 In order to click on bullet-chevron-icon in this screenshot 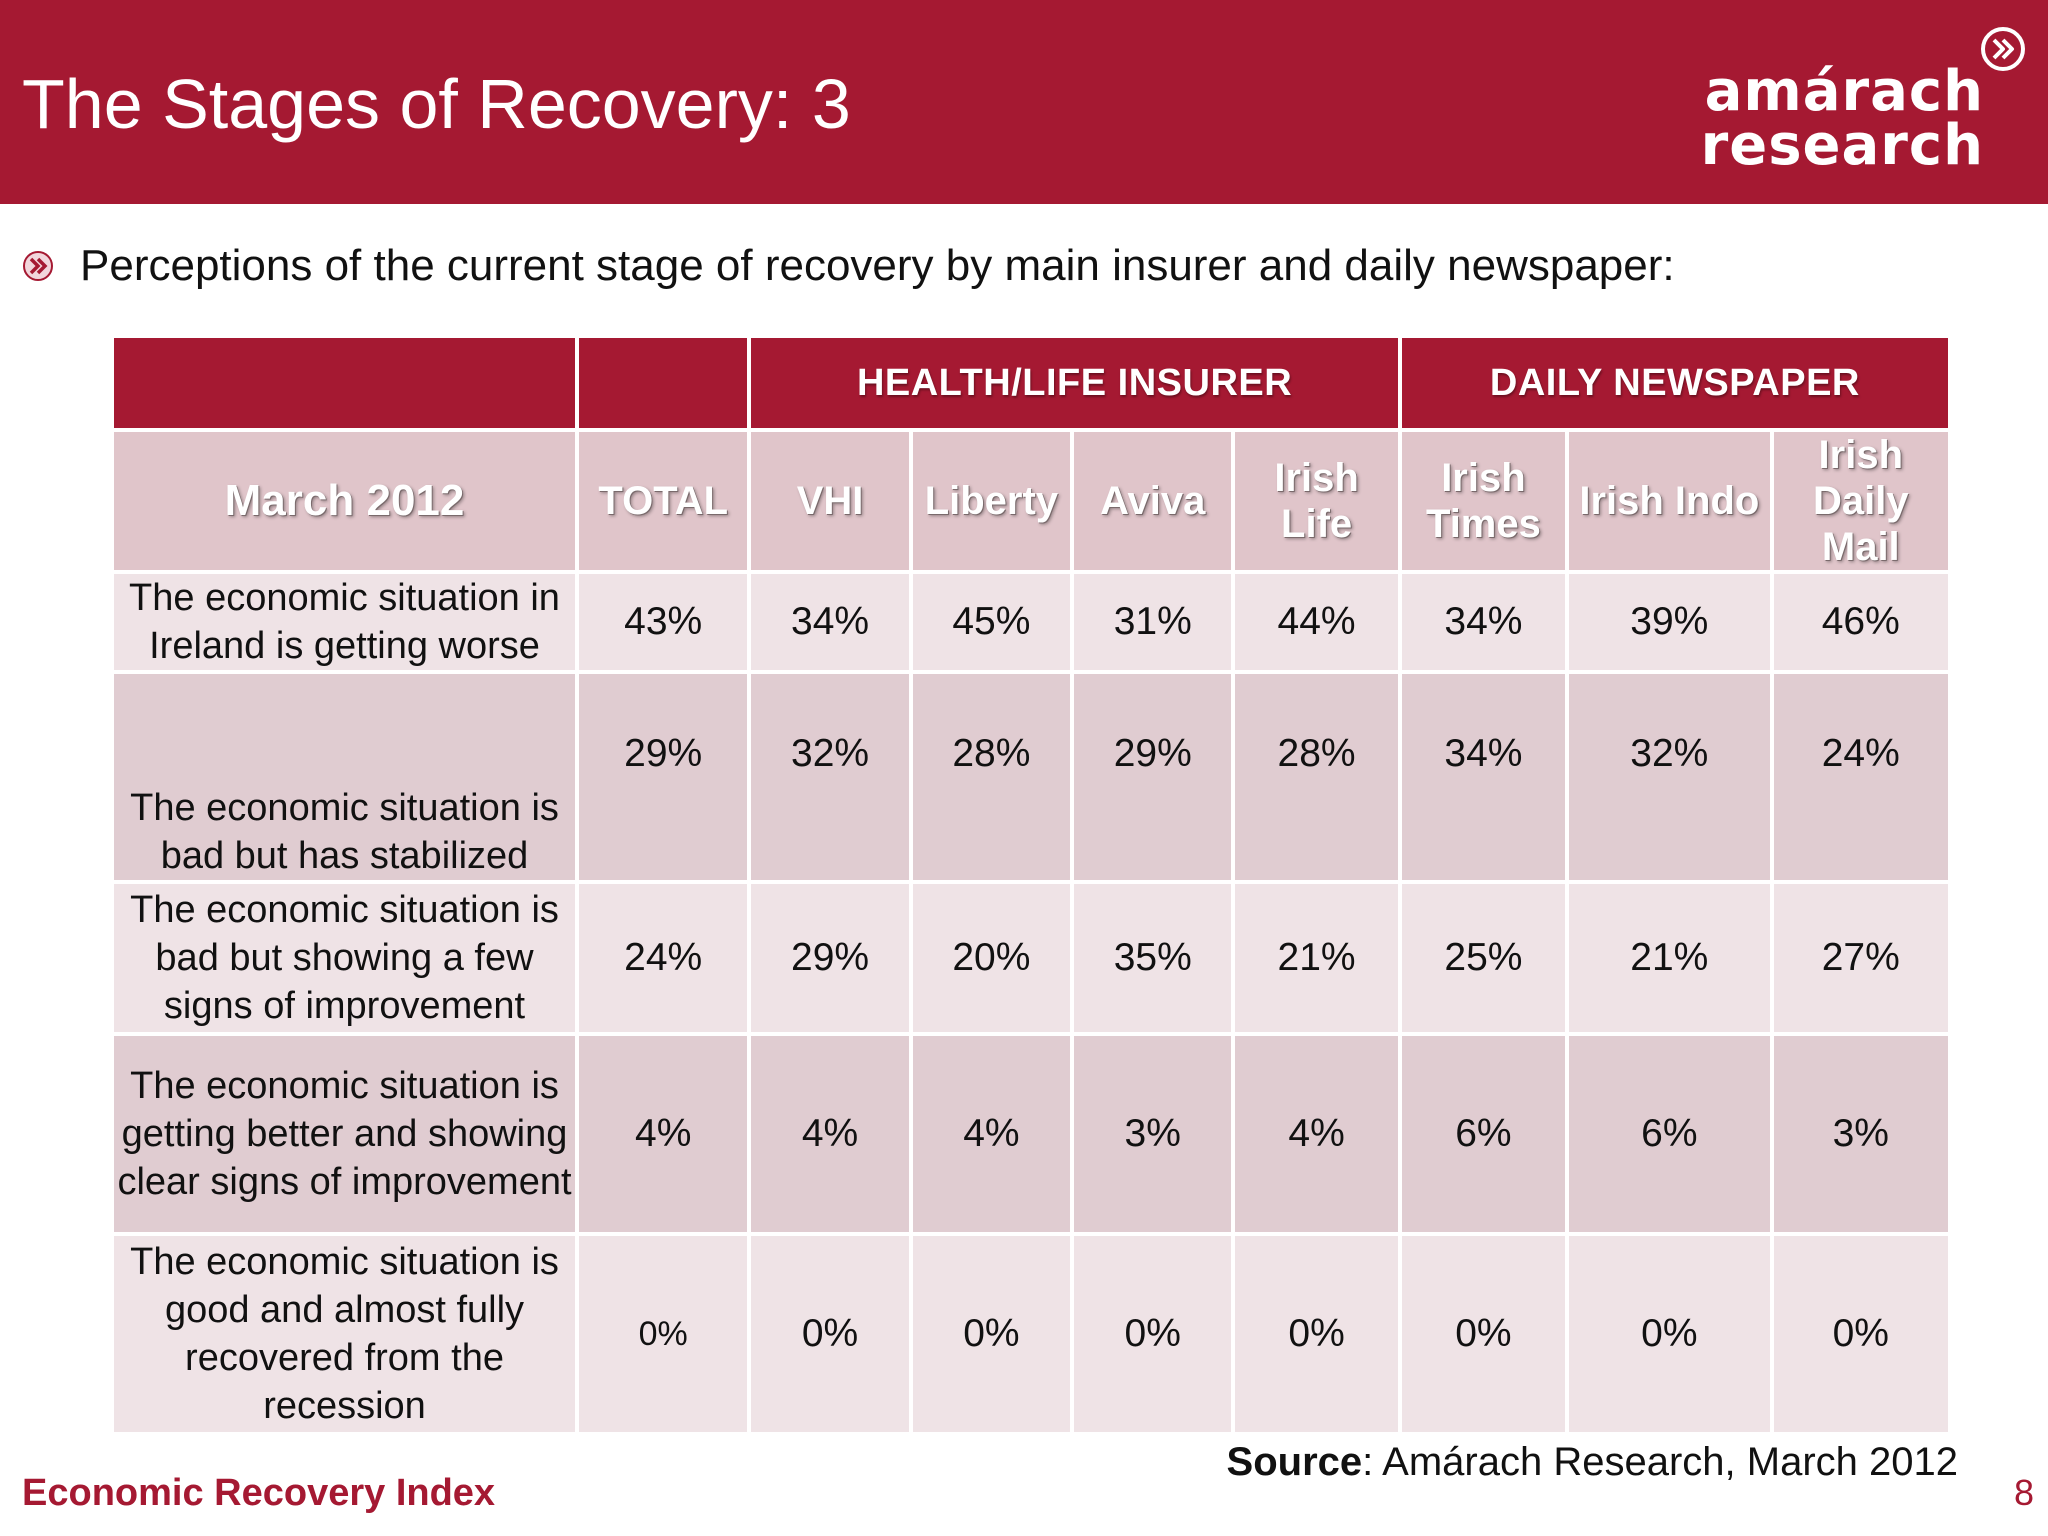, I will do `click(38, 266)`.